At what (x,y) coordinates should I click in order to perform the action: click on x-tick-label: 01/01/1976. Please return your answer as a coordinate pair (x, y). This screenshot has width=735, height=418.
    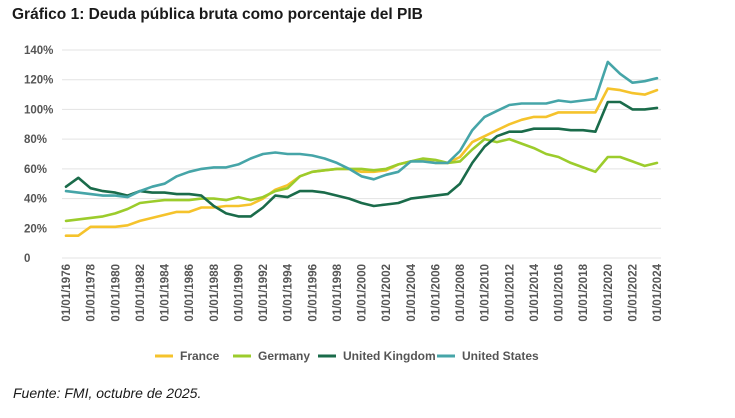
    Looking at the image, I should click on (67, 293).